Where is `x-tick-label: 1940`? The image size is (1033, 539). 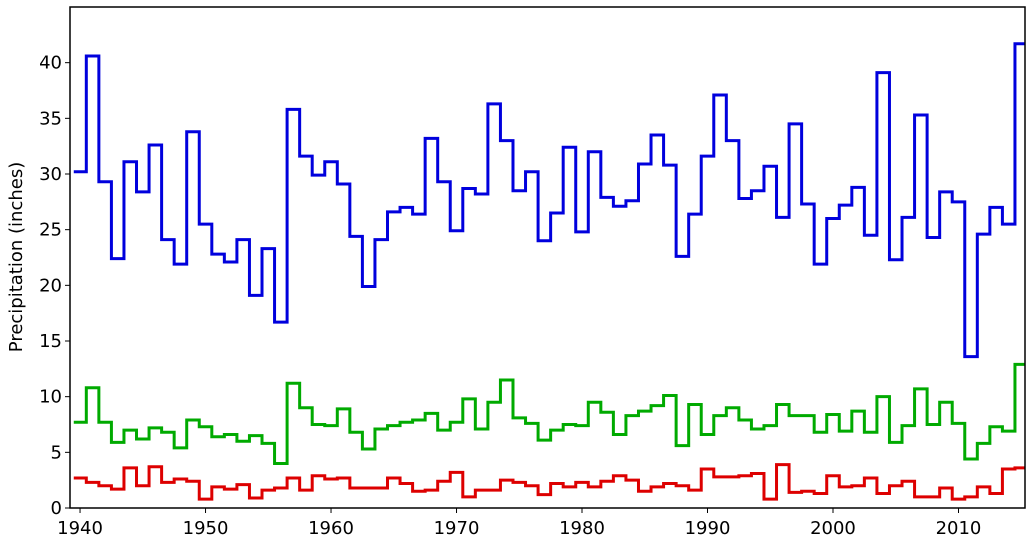 x-tick-label: 1940 is located at coordinates (80, 528).